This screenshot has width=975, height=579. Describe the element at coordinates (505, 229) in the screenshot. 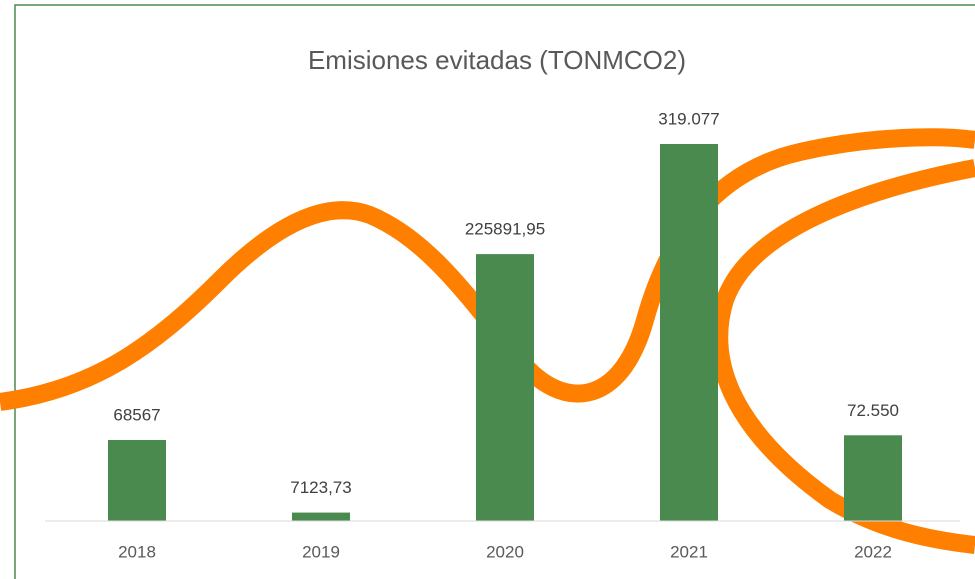

I see `data-label: 225891,95` at that location.